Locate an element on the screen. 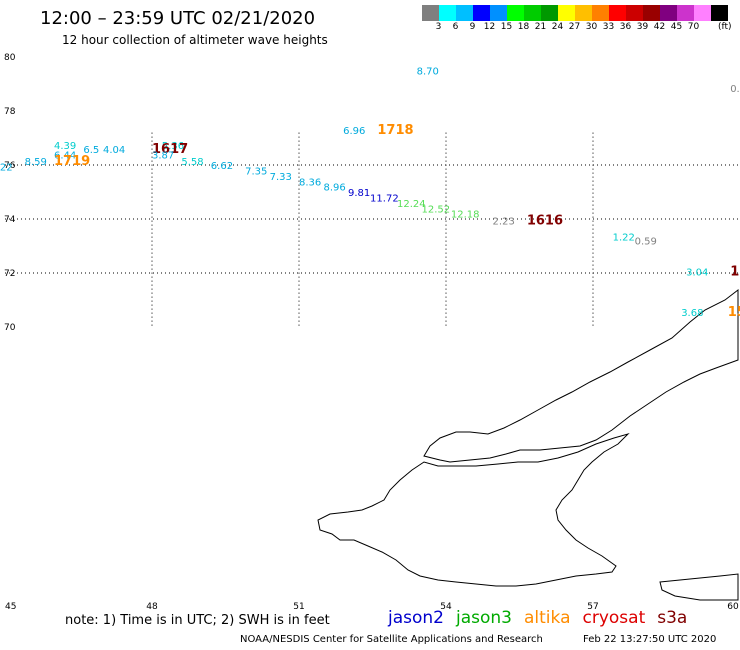 This screenshot has width=740, height=650. wave-height-value: 7.35 is located at coordinates (256, 171).